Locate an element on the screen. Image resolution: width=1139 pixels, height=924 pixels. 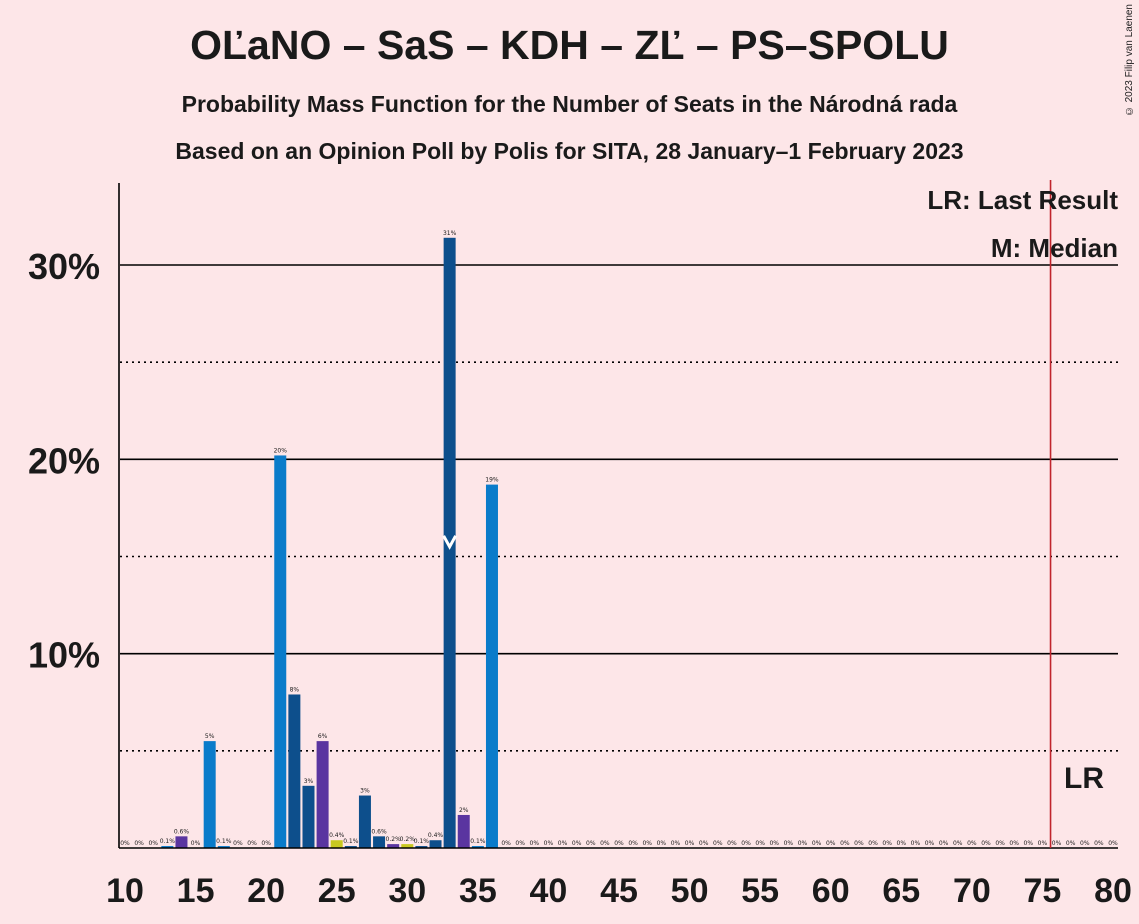
x-tick-label: 80 is located at coordinates (1113, 891).